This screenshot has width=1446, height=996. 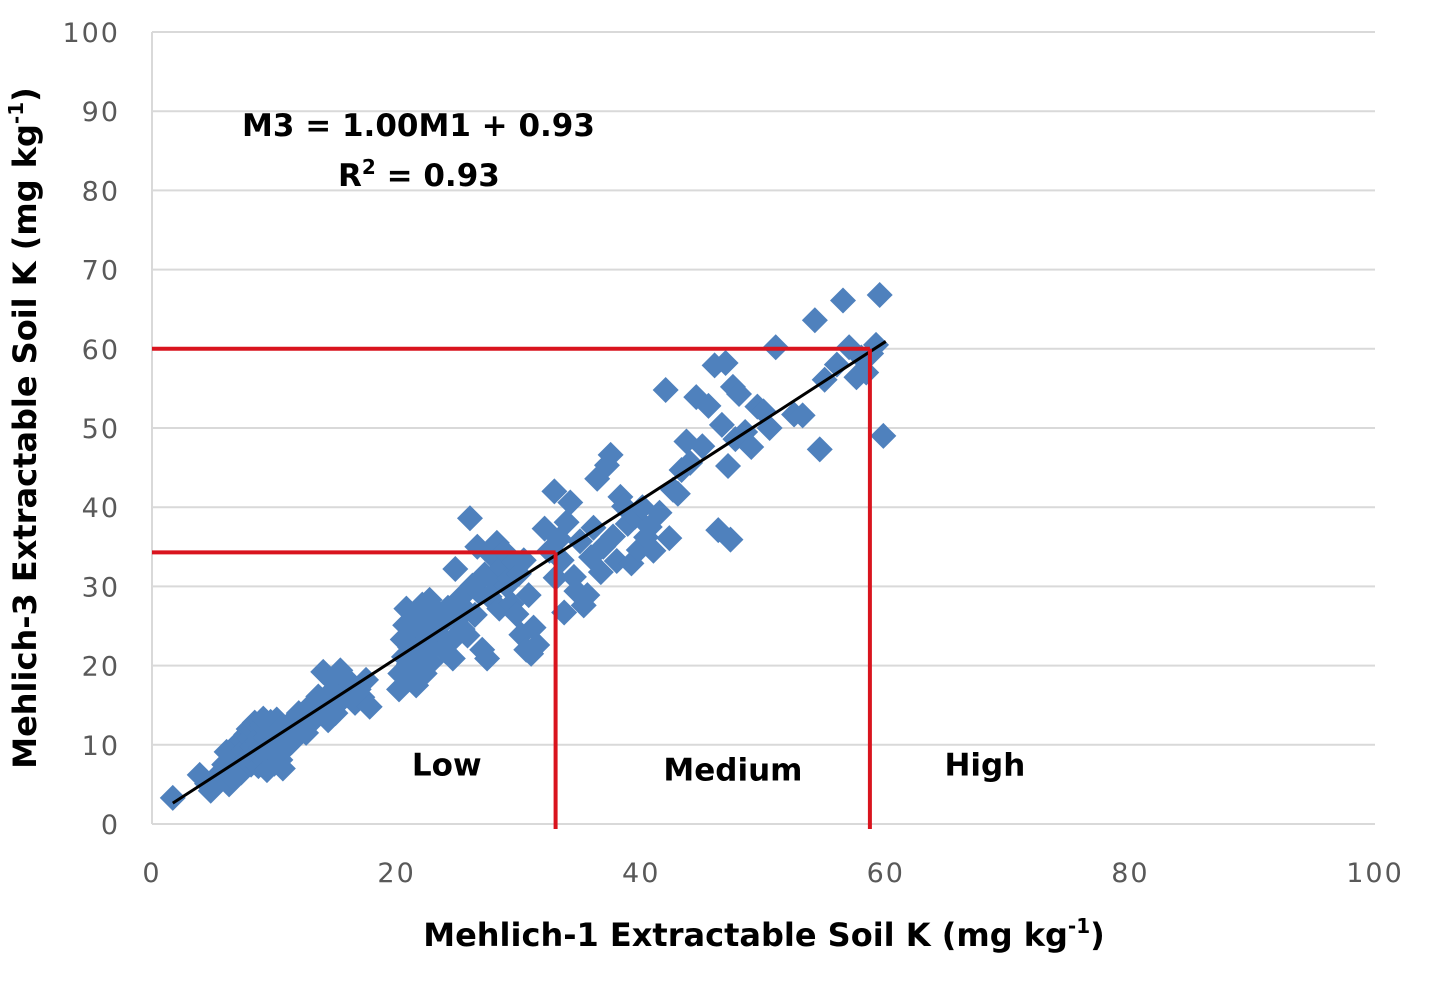 I want to click on x-tick-label: 60, so click(x=886, y=873).